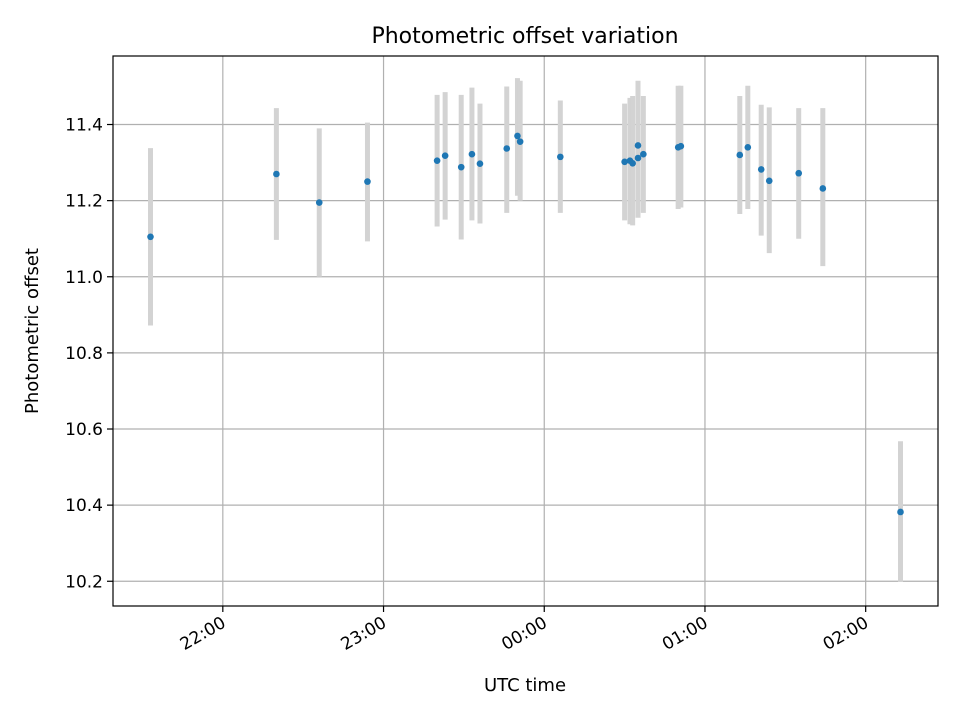  Describe the element at coordinates (84, 582) in the screenshot. I see `y-tick-label: 10.2` at that location.